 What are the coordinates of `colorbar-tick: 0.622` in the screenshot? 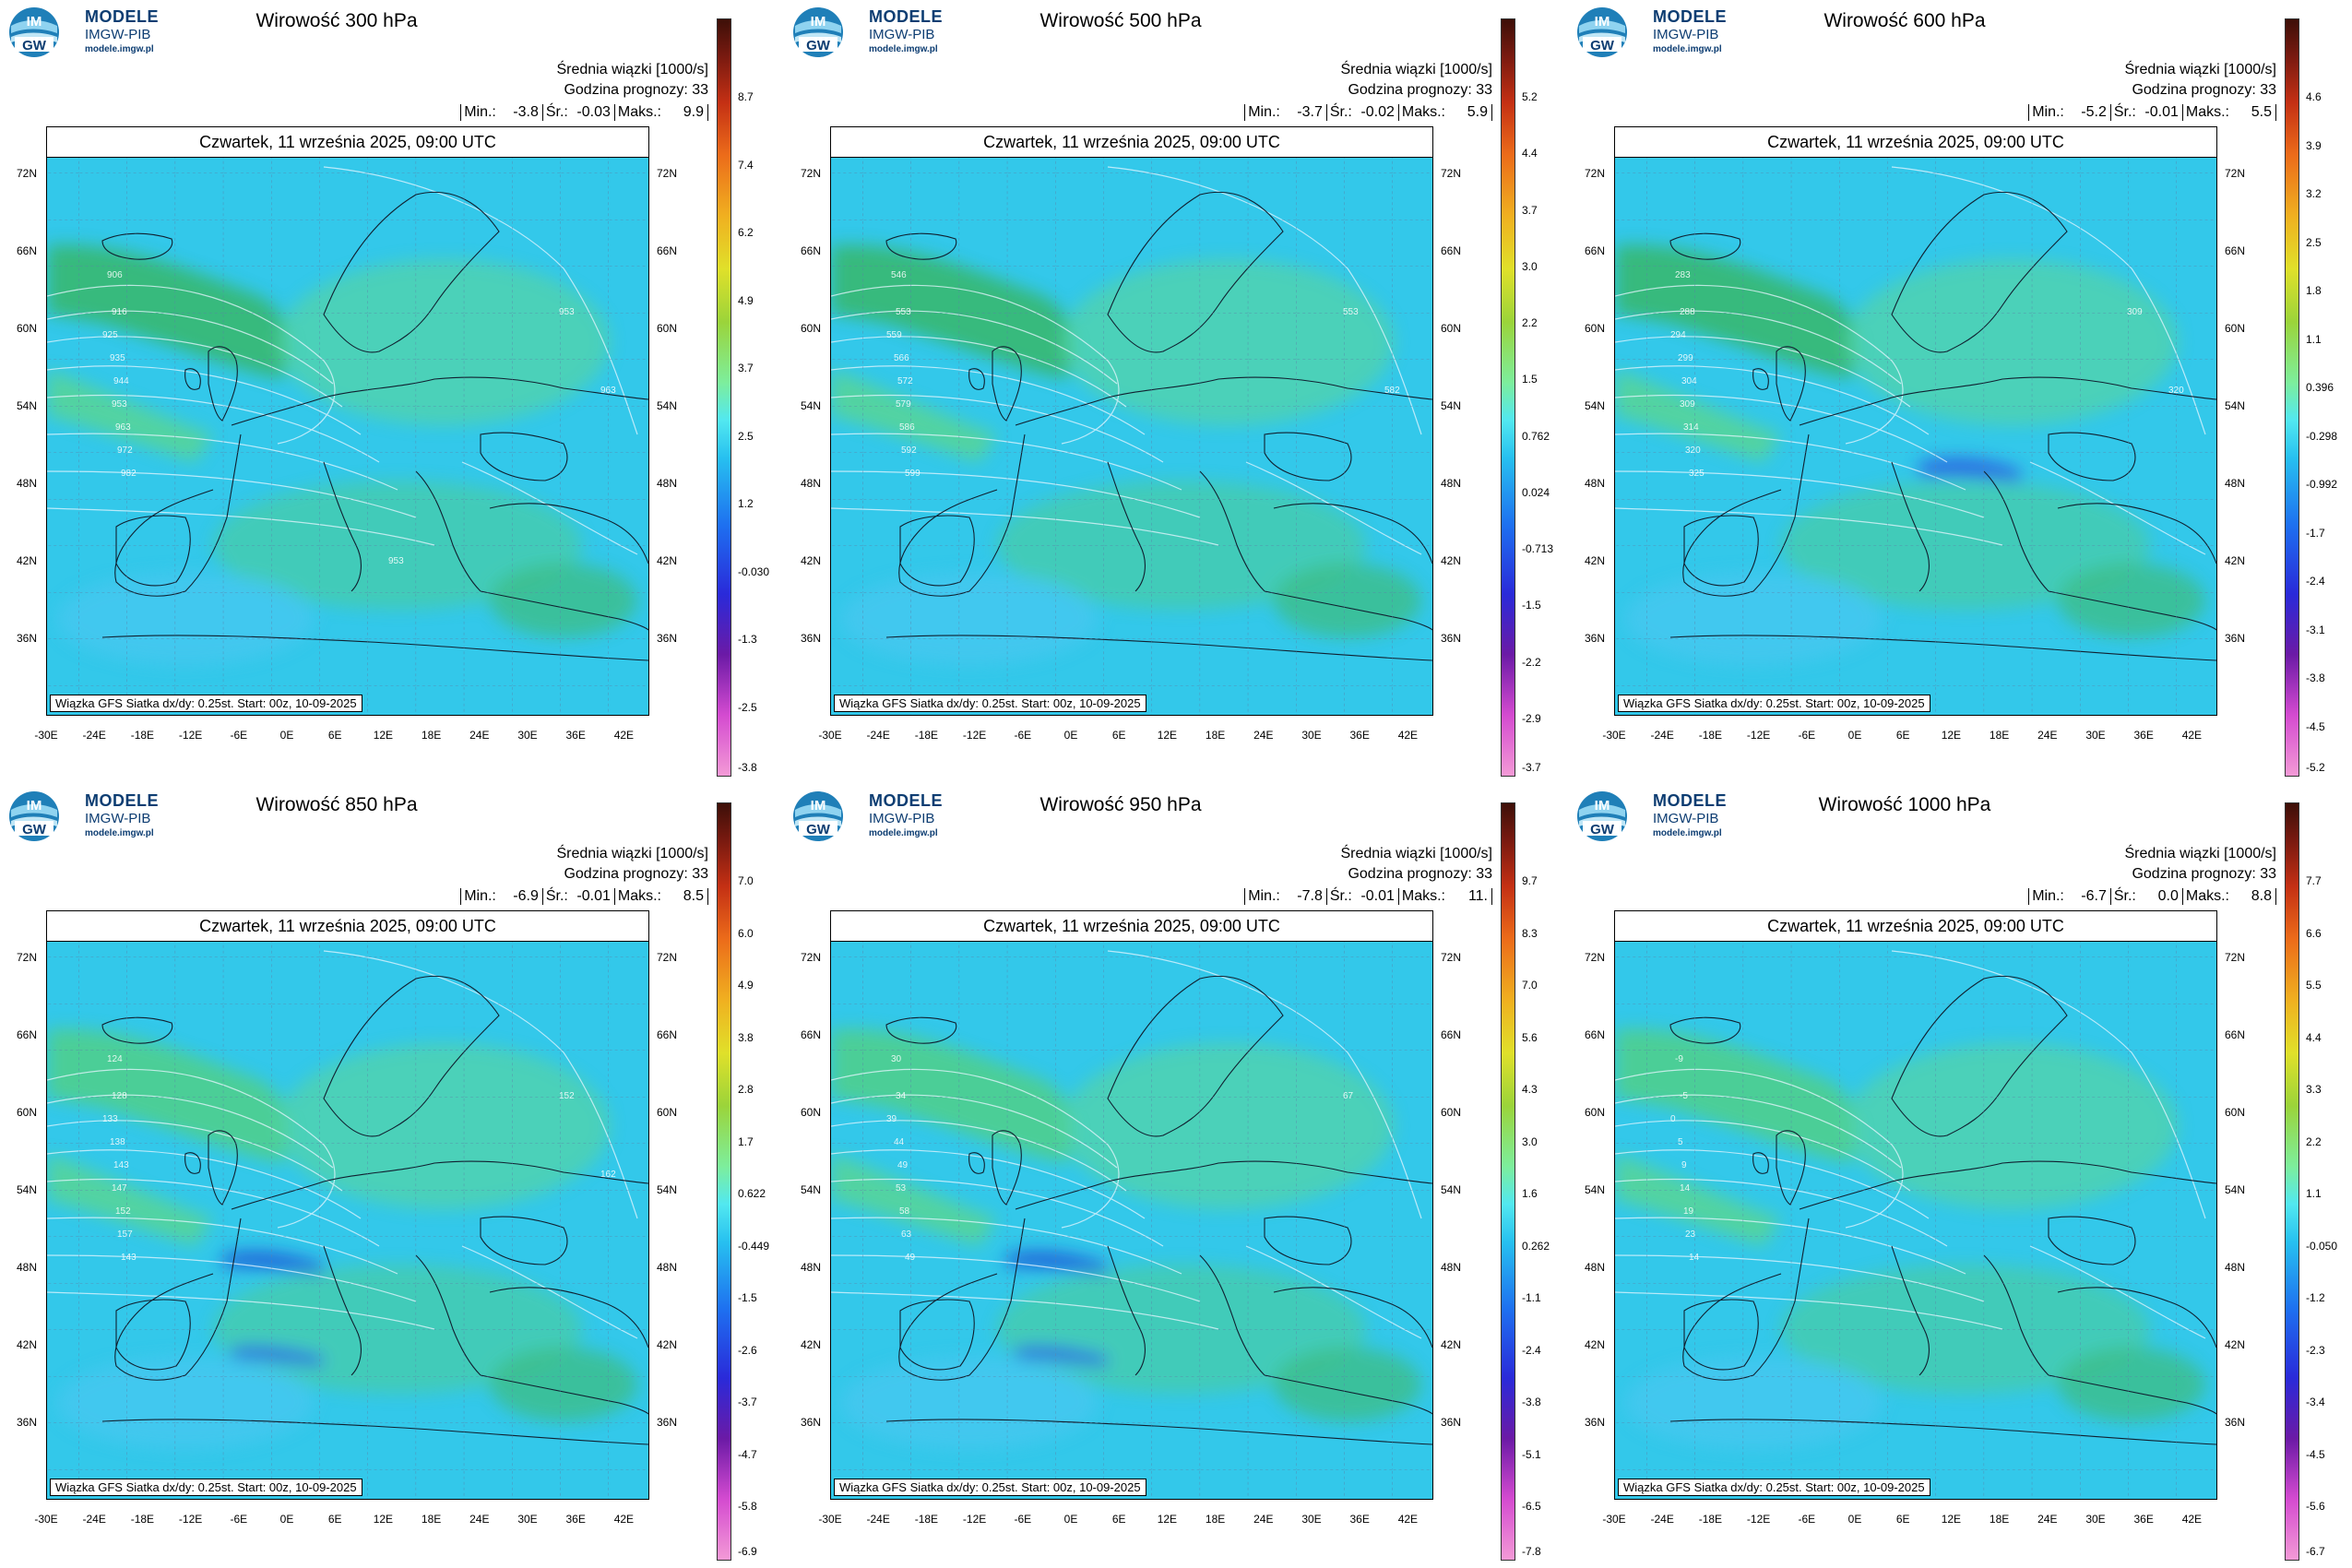 It's located at (752, 1194).